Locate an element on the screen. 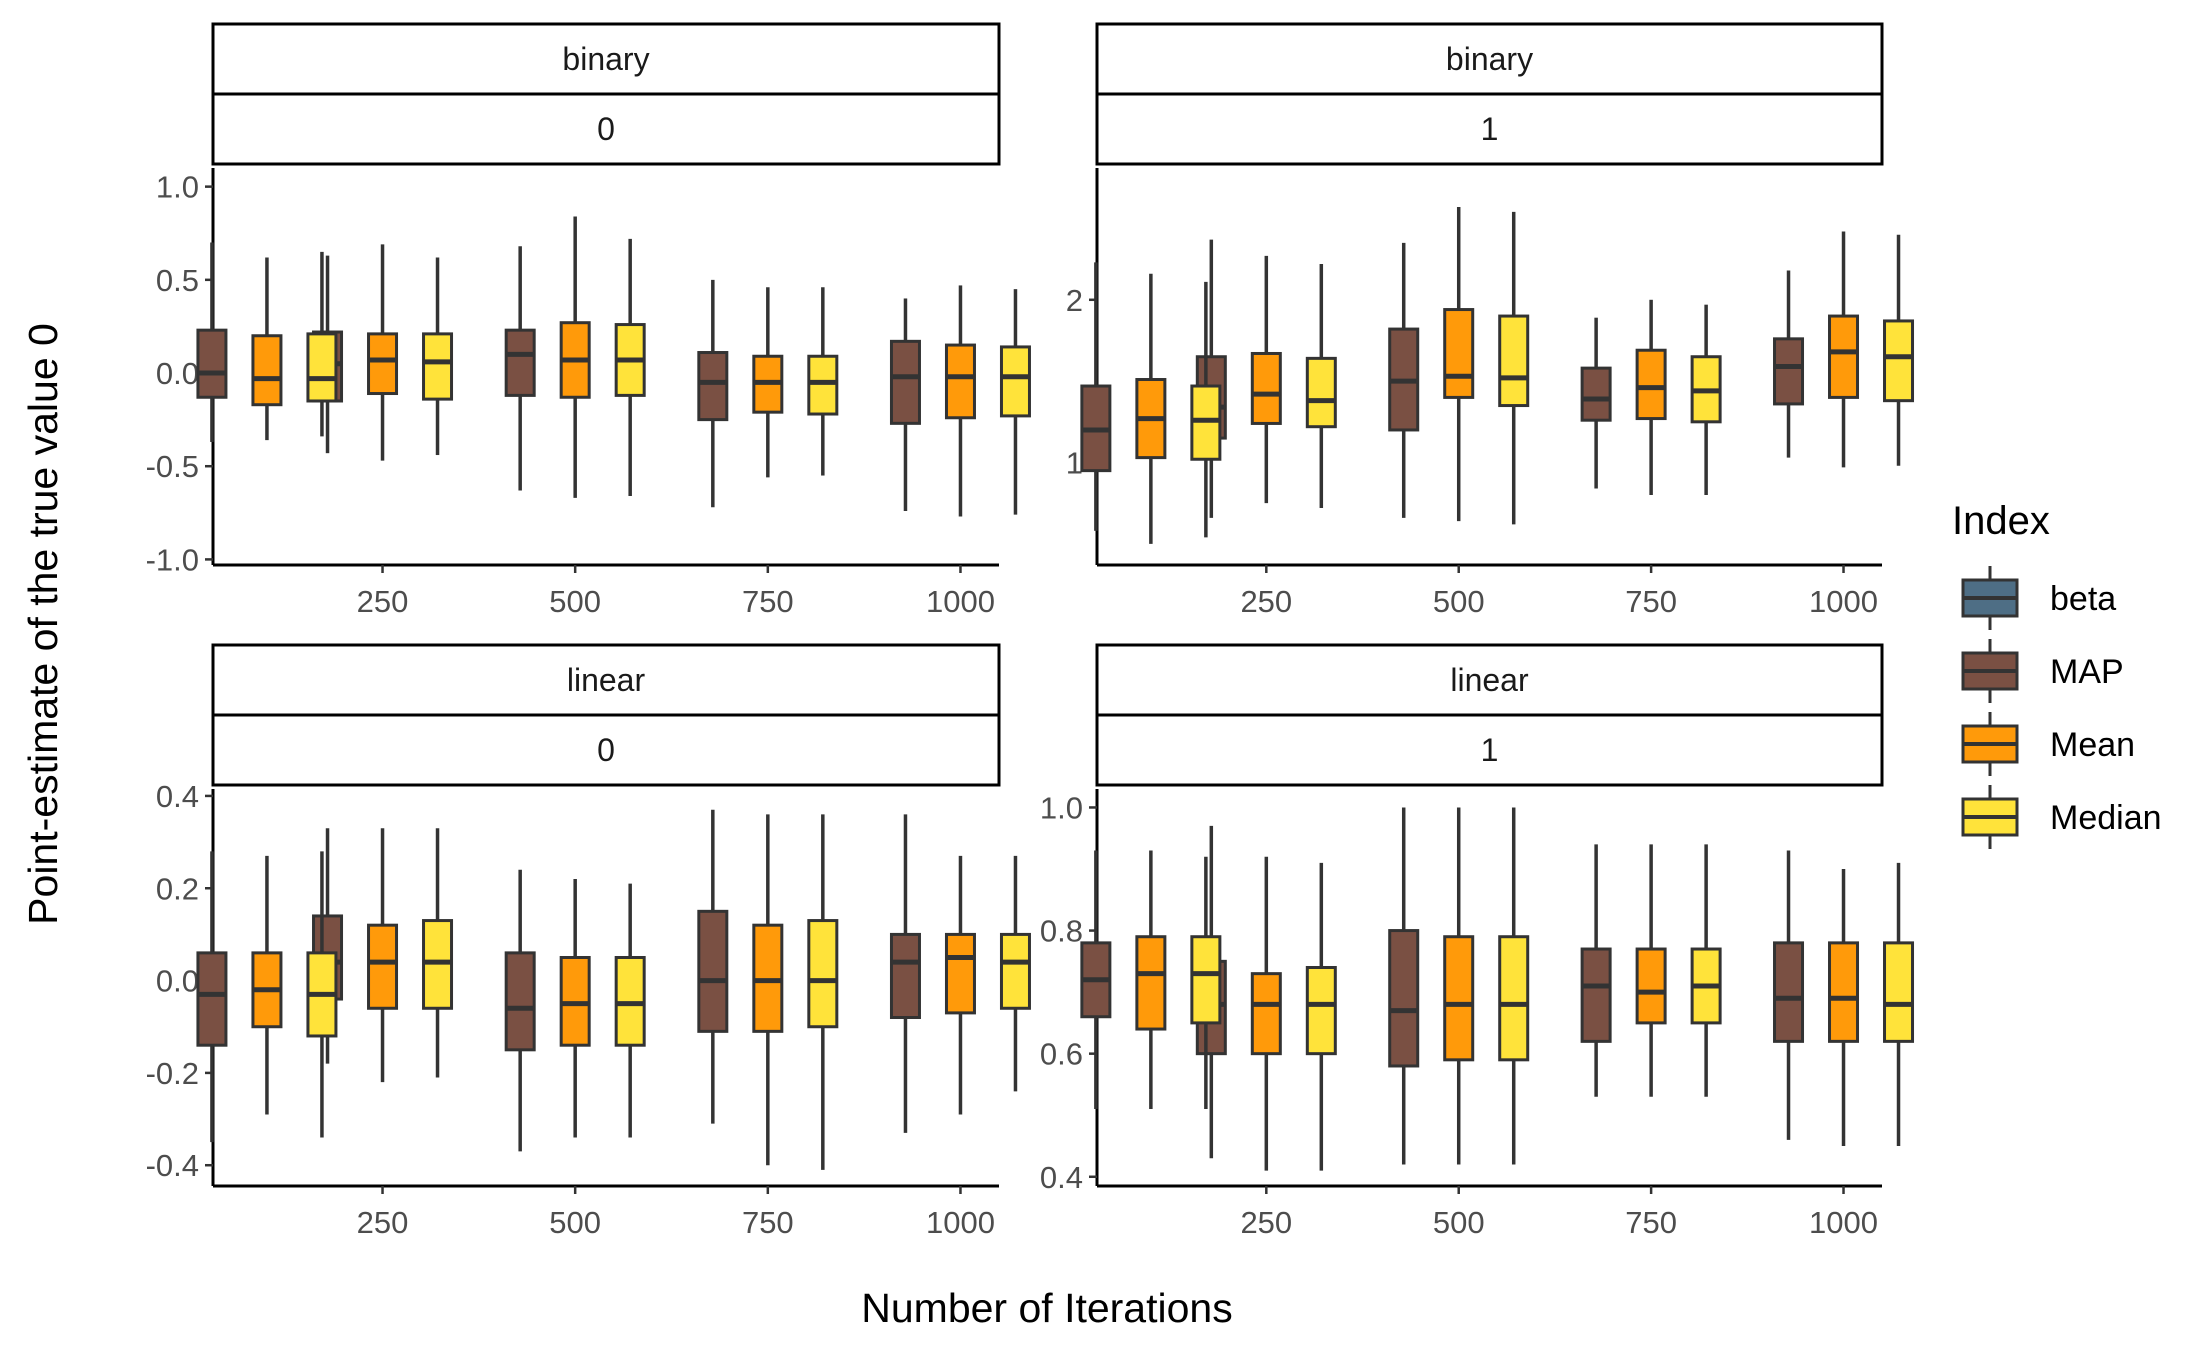 This screenshot has width=2187, height=1351. x-axis-title: Number of Iterations is located at coordinates (1046, 1308).